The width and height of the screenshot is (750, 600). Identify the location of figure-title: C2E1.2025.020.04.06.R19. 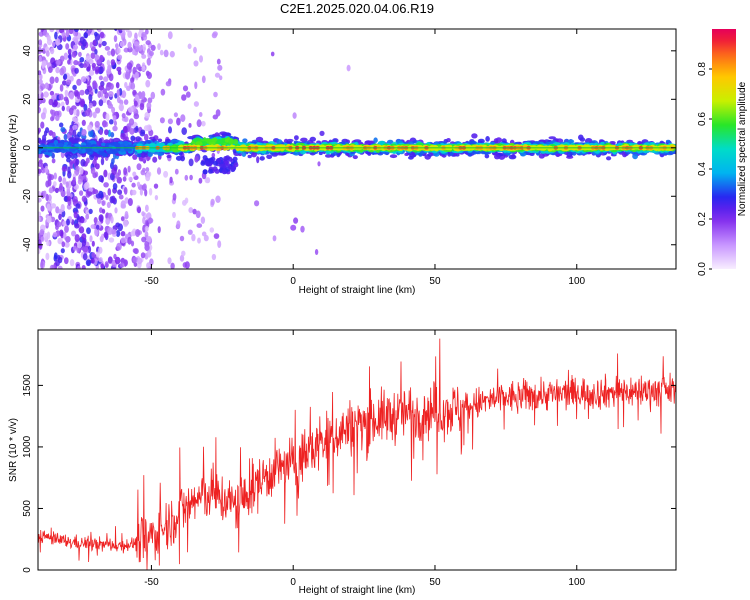
(357, 8).